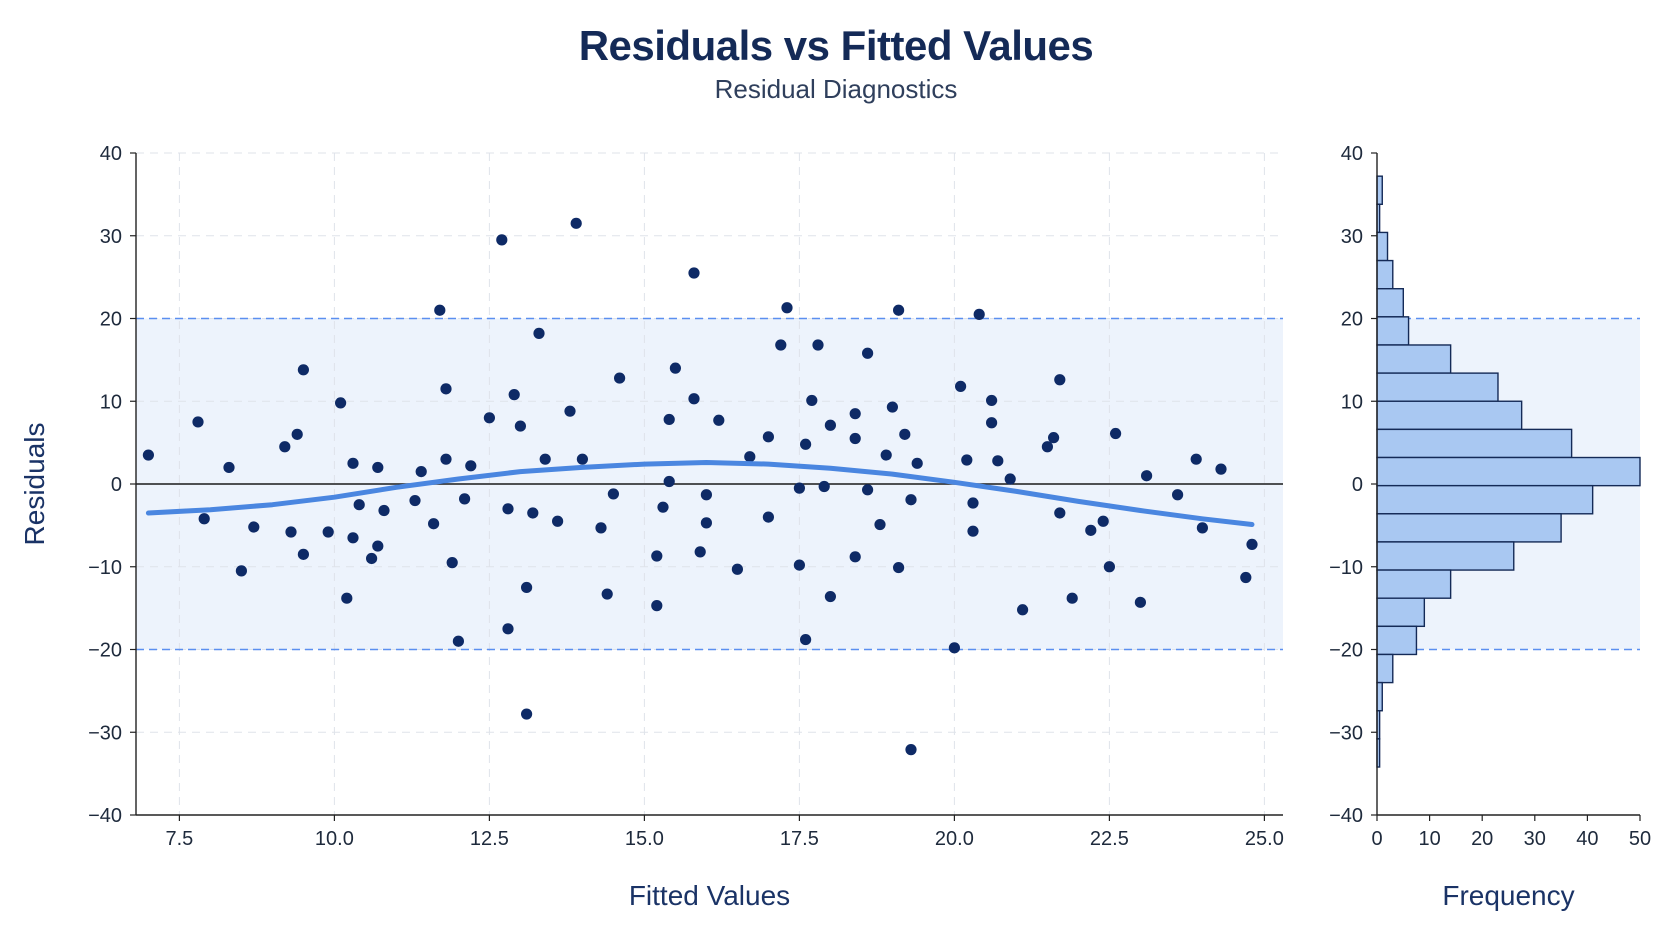 This screenshot has height=941, width=1672. I want to click on histogram-x-tick-label: 0, so click(1376, 839).